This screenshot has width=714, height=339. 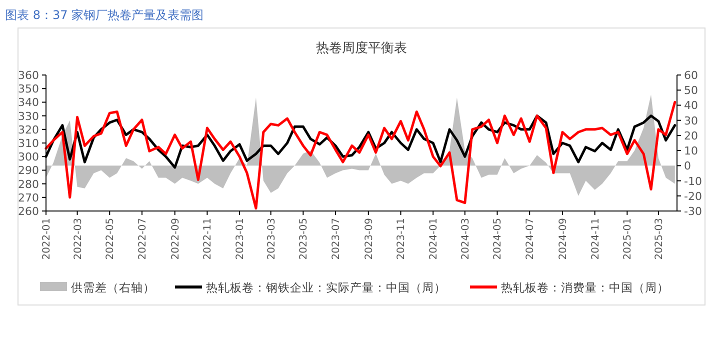 What do you see at coordinates (691, 75) in the screenshot?
I see `y2-tick-label: 60` at bounding box center [691, 75].